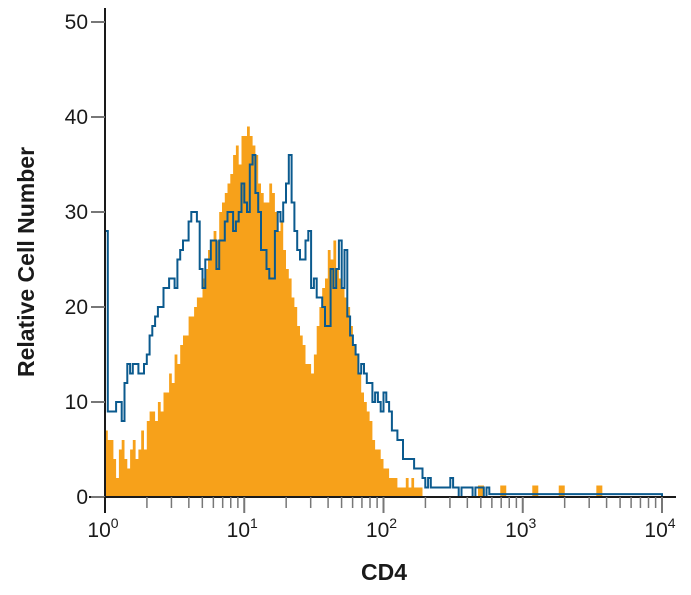 This screenshot has height=595, width=691. What do you see at coordinates (82, 497) in the screenshot?
I see `y-tick-label: 0` at bounding box center [82, 497].